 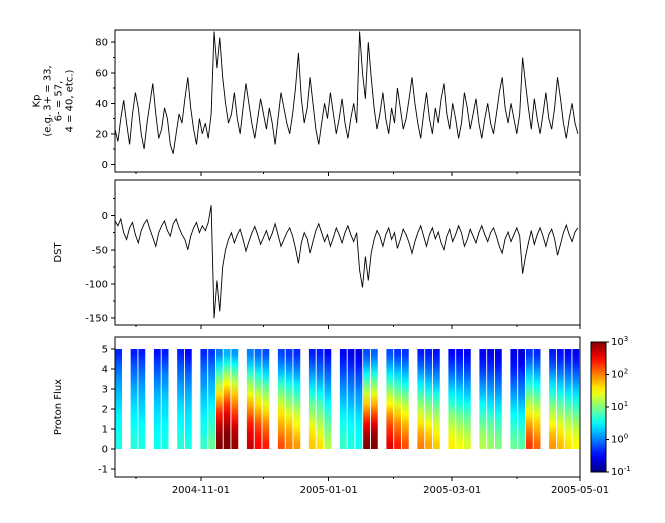 I want to click on kp-axis-title-line: 4 = 40, etc.), so click(x=70, y=100).